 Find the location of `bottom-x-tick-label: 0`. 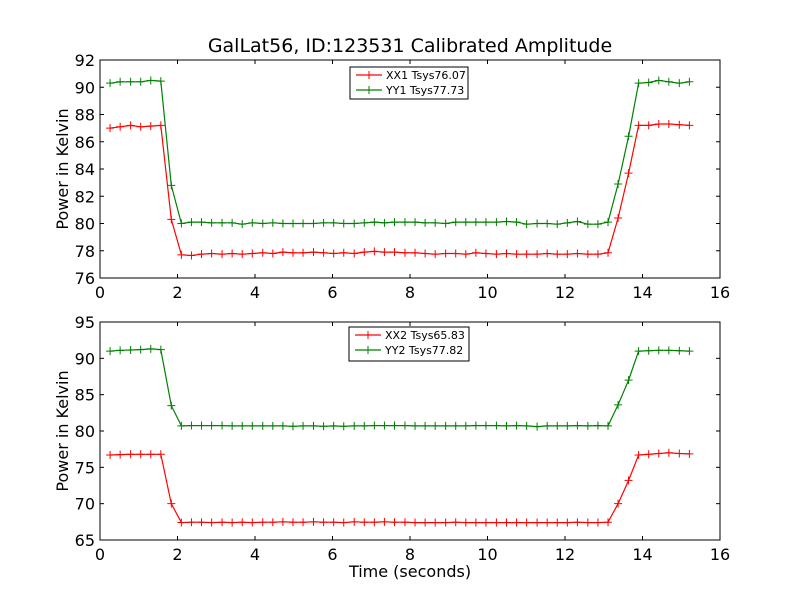

bottom-x-tick-label: 0 is located at coordinates (100, 554).